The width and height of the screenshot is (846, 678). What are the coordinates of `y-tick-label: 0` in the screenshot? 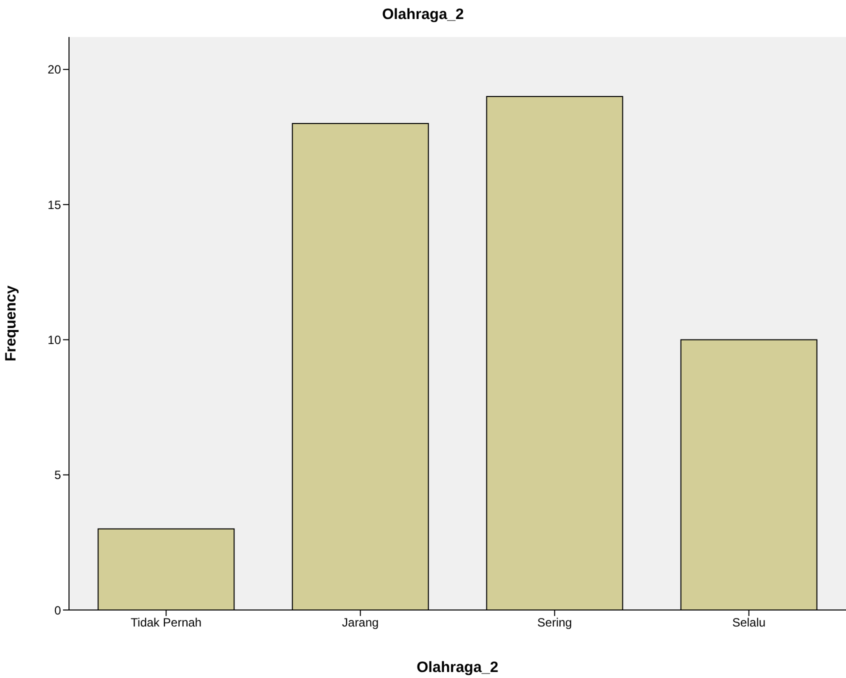 It's located at (58, 610).